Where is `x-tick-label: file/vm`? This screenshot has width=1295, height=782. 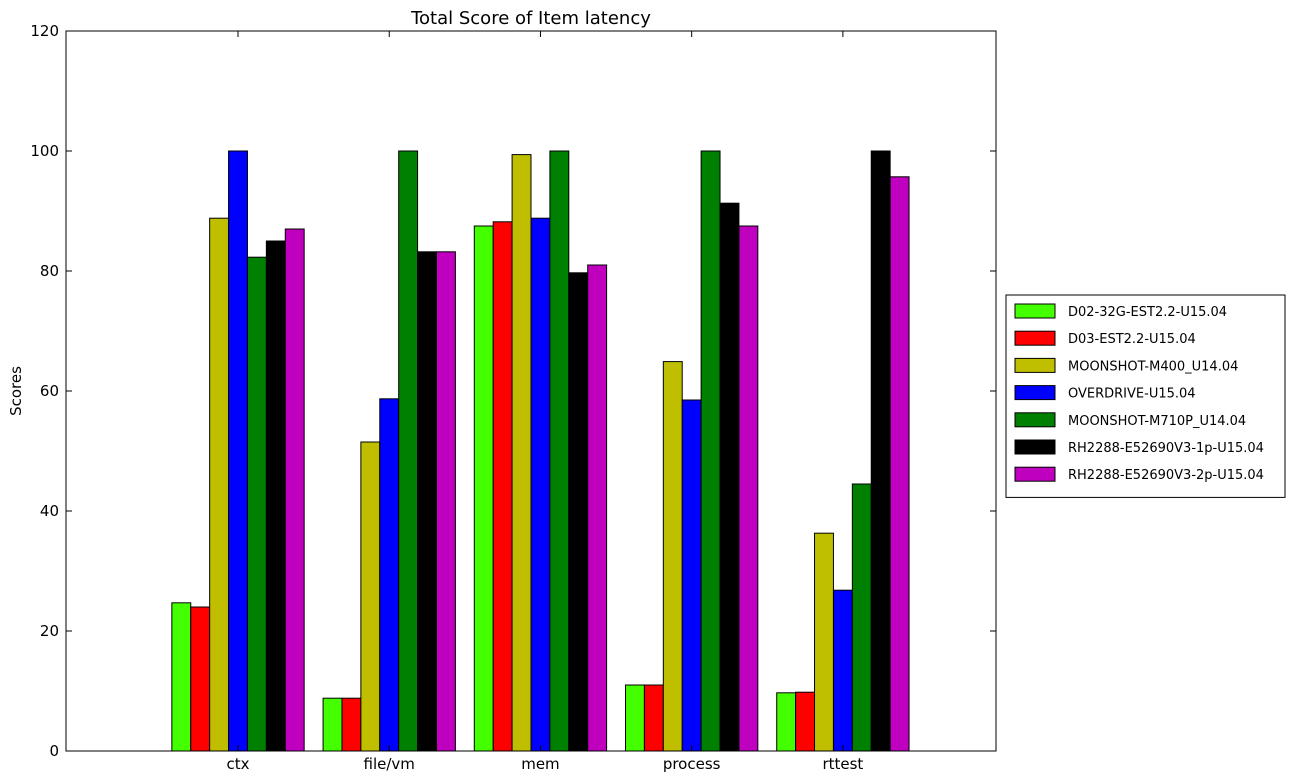
x-tick-label: file/vm is located at coordinates (389, 764).